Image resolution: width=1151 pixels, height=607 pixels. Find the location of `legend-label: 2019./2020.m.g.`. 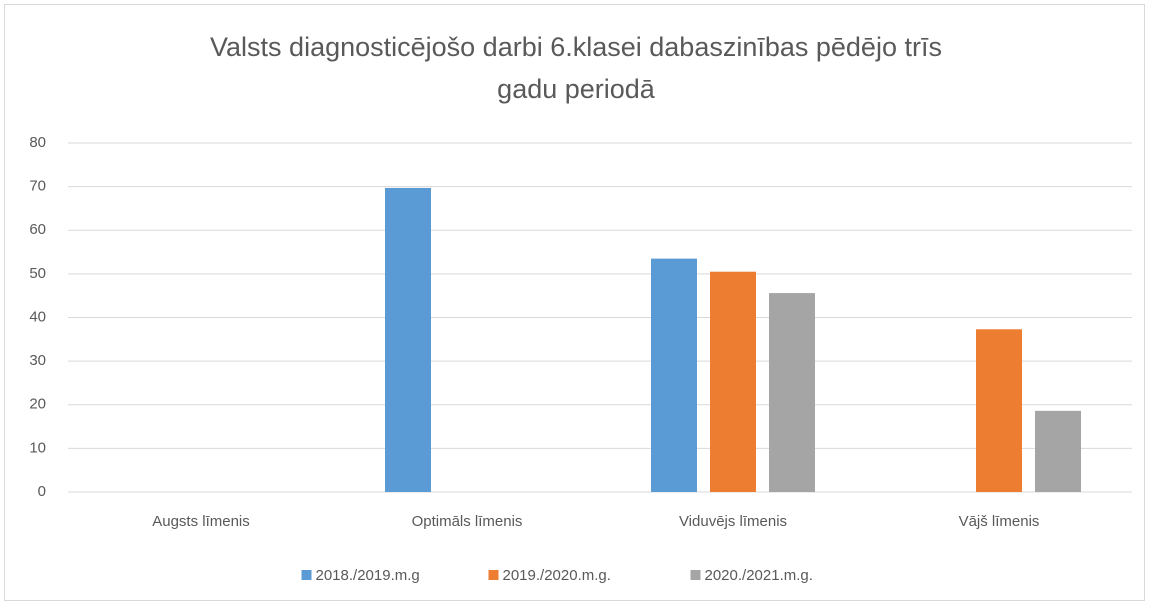

legend-label: 2019./2020.m.g. is located at coordinates (557, 575).